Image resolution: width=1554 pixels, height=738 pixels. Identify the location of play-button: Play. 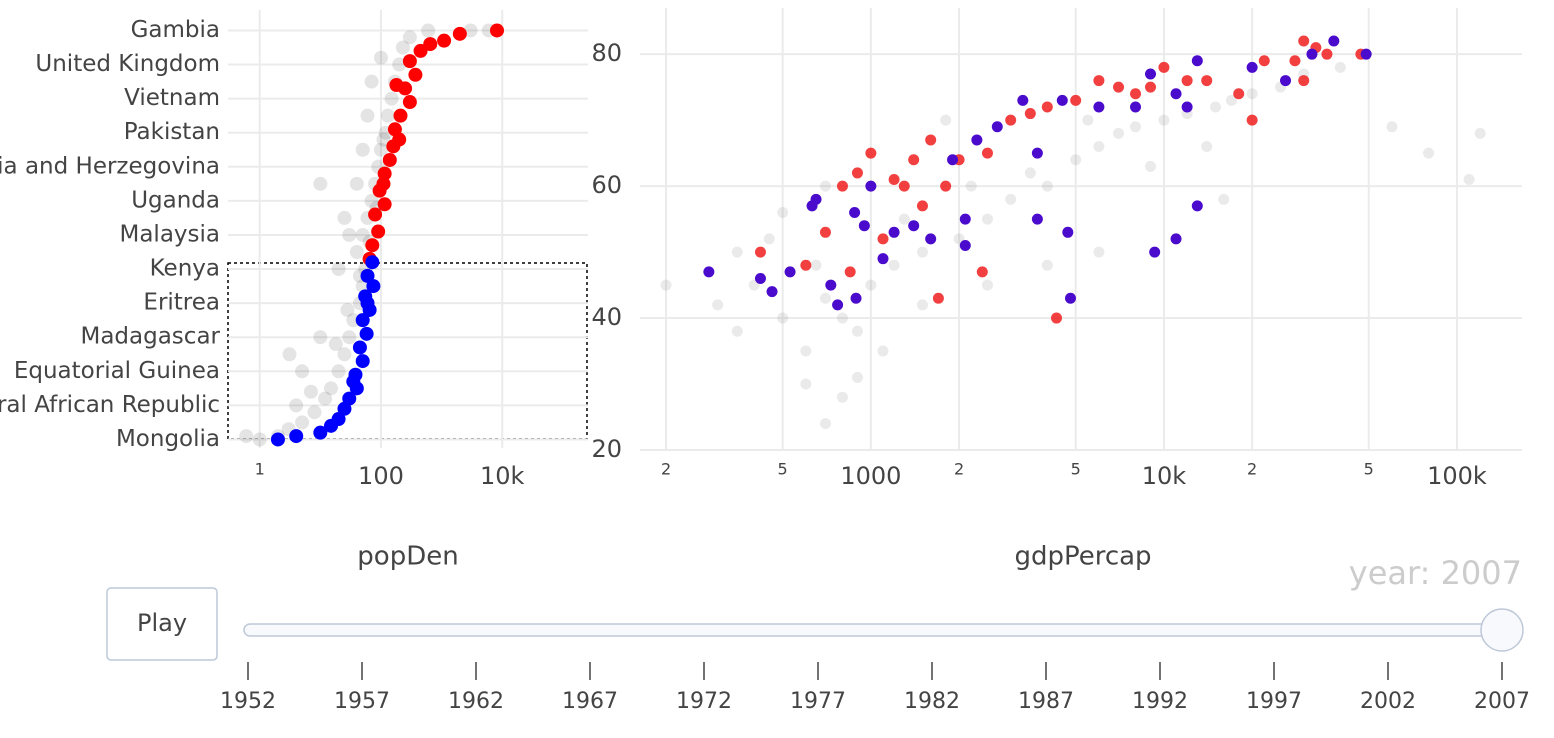
(162, 624).